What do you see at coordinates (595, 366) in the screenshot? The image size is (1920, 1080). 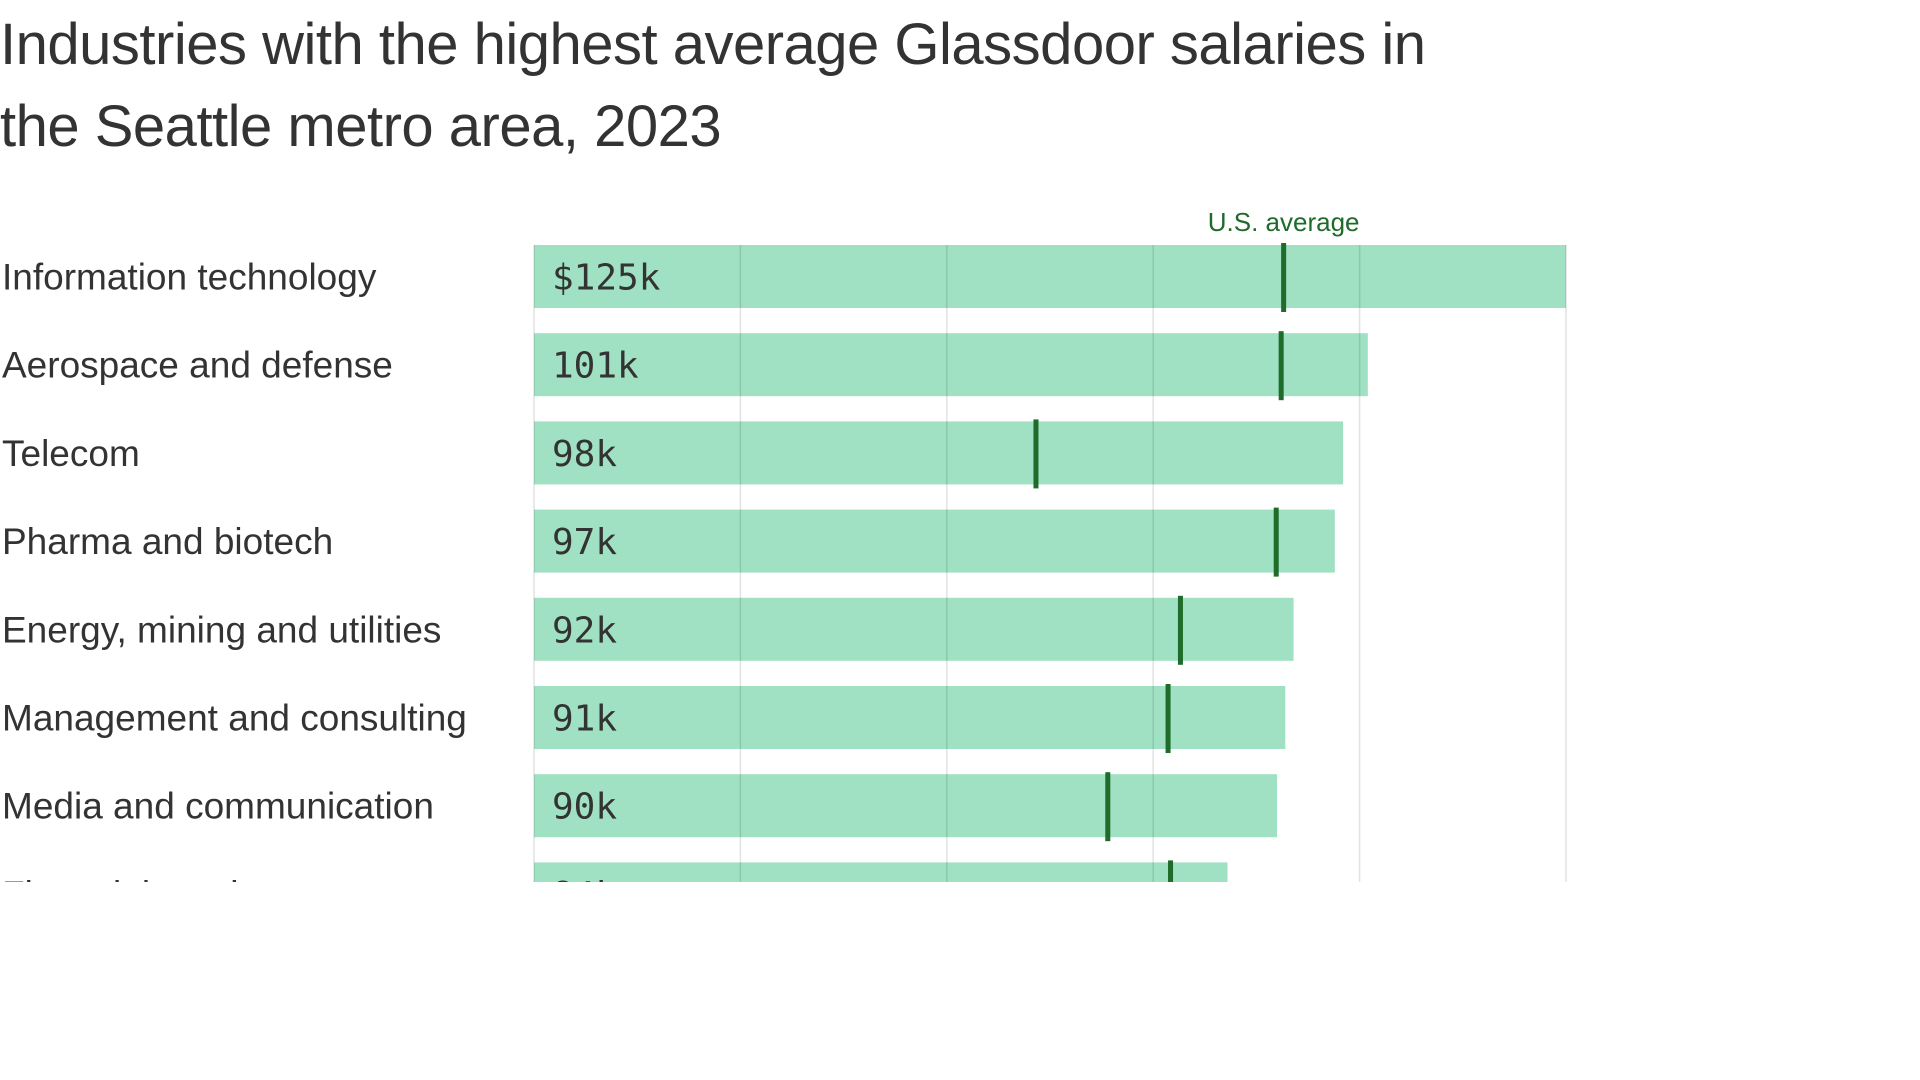 I see `value-label: 101k` at bounding box center [595, 366].